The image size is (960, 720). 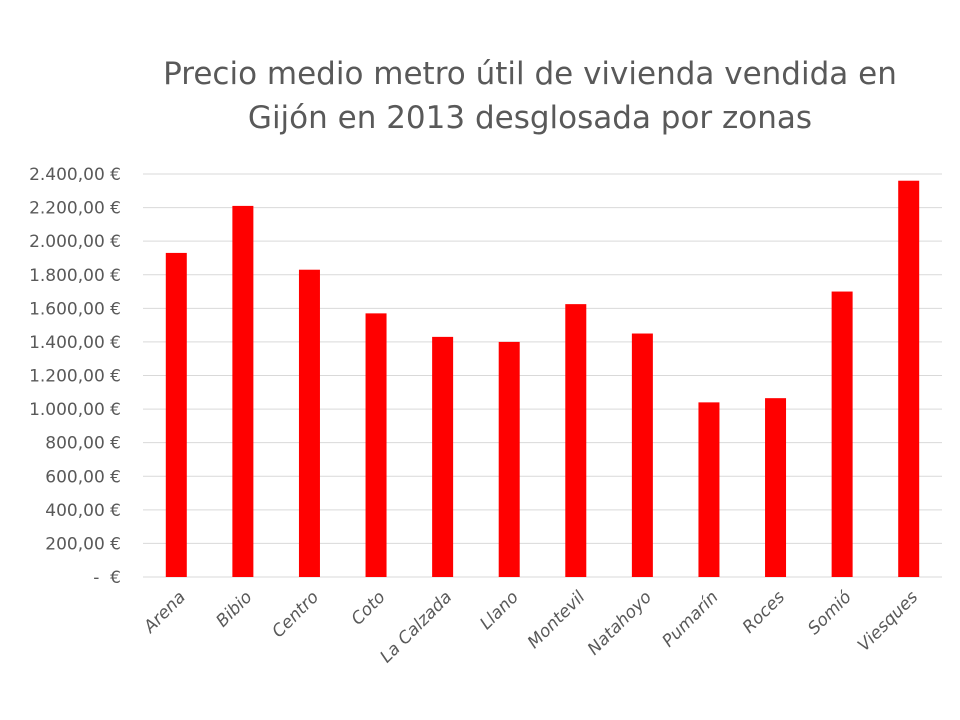 What do you see at coordinates (75, 242) in the screenshot?
I see `y-tick-label: 2.000,00 €` at bounding box center [75, 242].